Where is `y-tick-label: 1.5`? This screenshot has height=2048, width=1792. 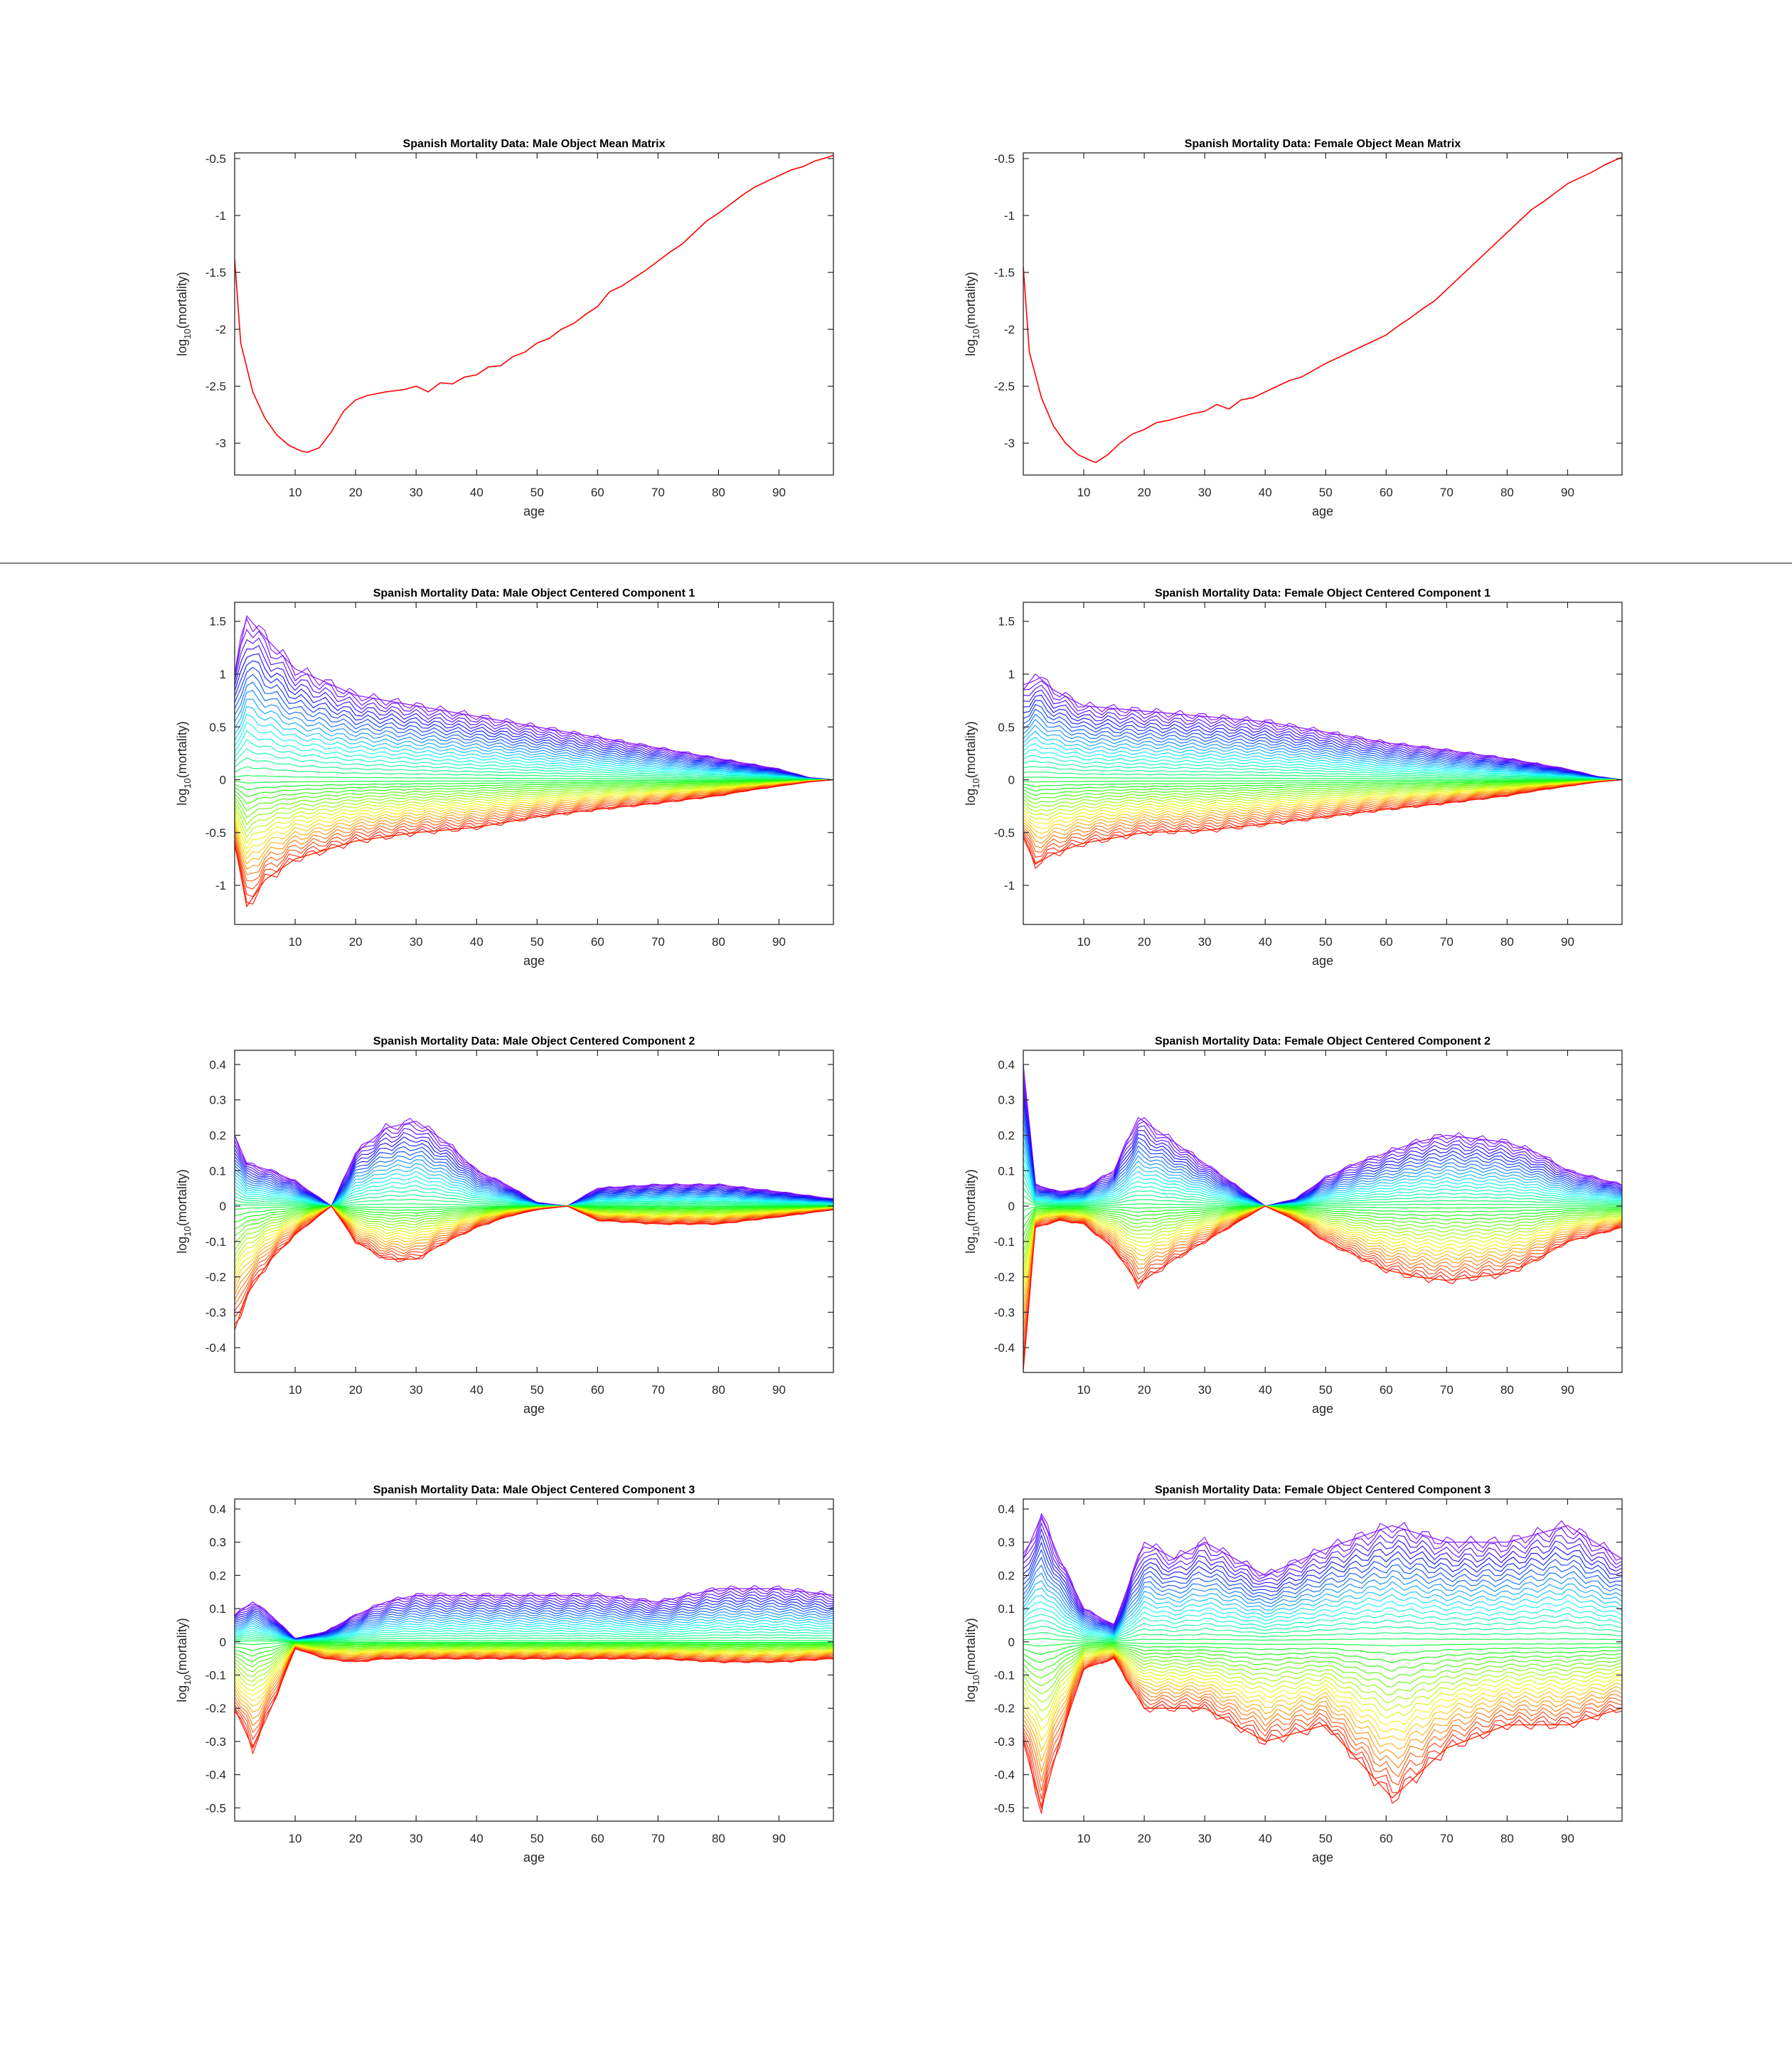
y-tick-label: 1.5 is located at coordinates (217, 622).